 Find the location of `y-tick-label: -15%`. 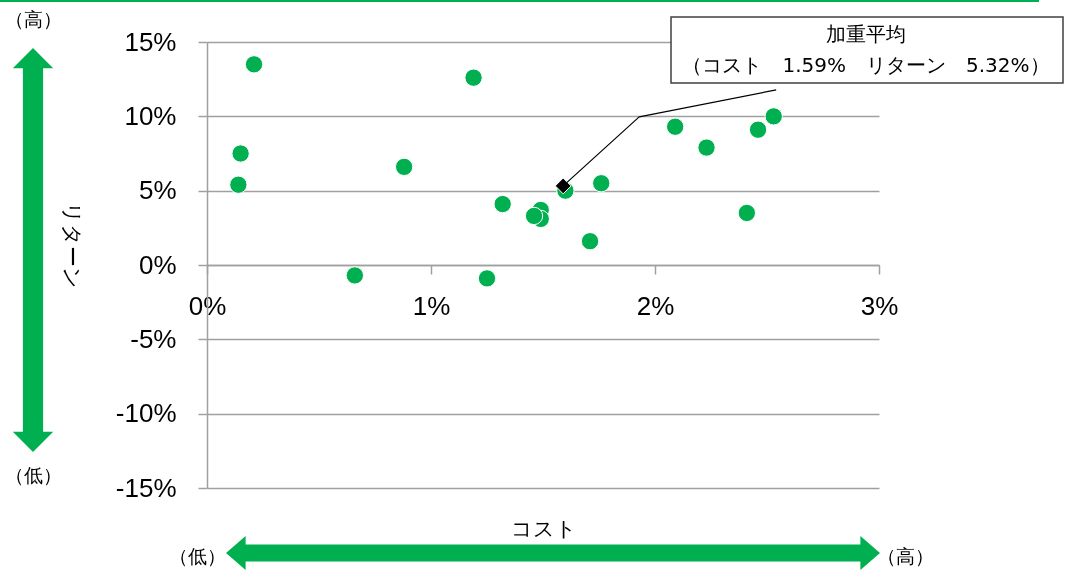

y-tick-label: -15% is located at coordinates (146, 487).